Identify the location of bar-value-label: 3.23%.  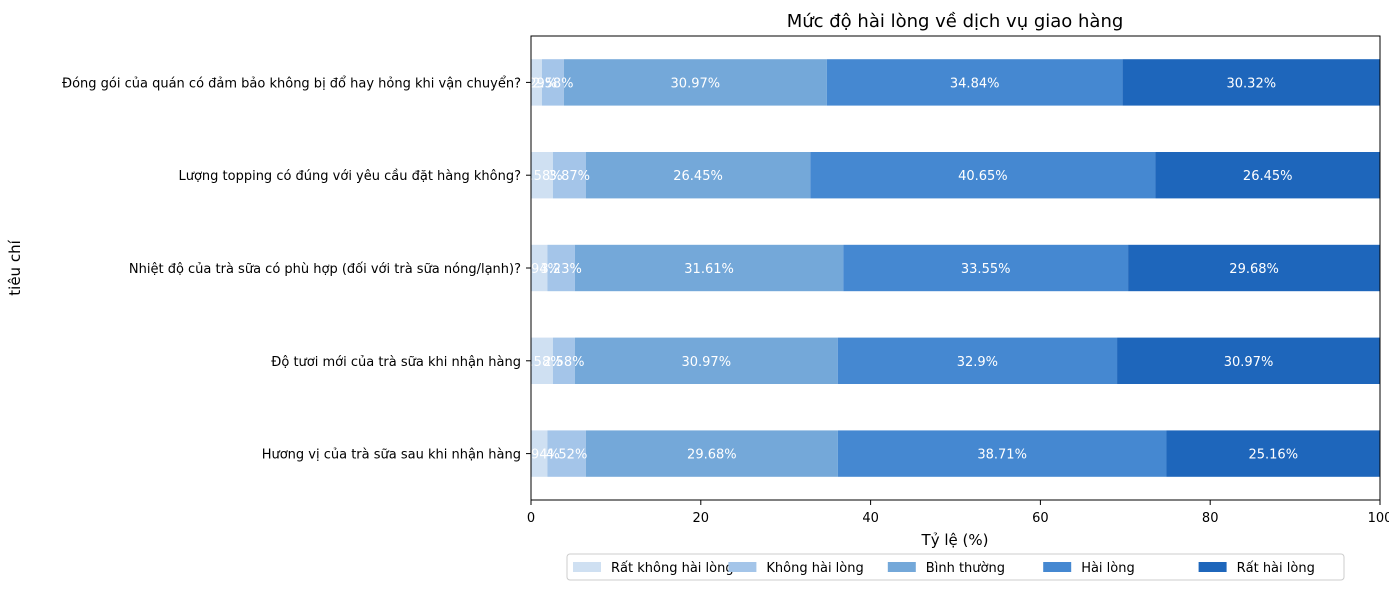
(561, 269).